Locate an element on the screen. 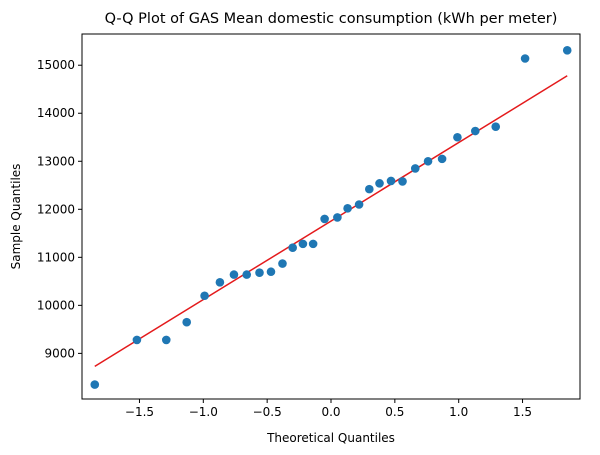 This screenshot has width=600, height=455. x-tick-label: 1.5 is located at coordinates (522, 412).